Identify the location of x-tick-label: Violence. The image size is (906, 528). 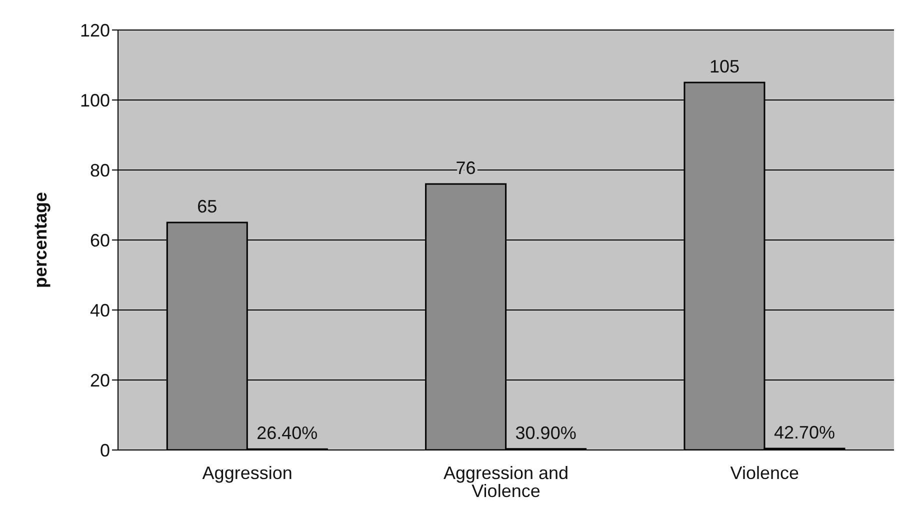
(765, 472).